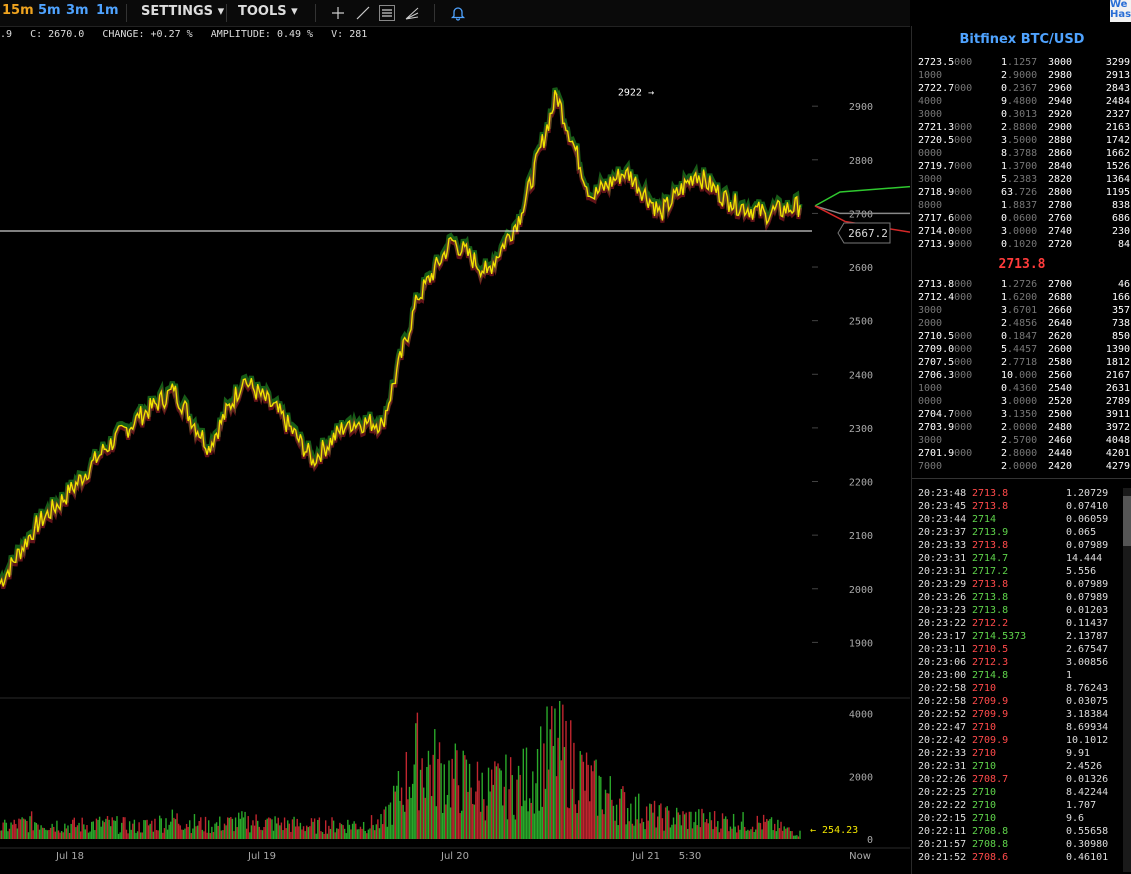  Describe the element at coordinates (1017, 597) in the screenshot. I see `trade-row: 20:23:26 2713.8 0.07989` at that location.